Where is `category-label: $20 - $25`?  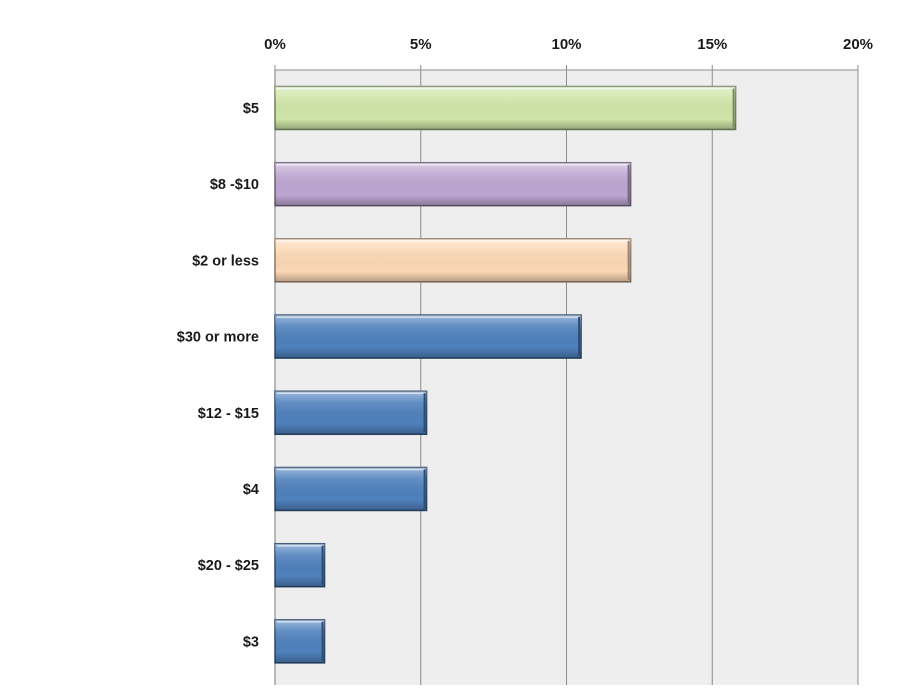 category-label: $20 - $25 is located at coordinates (228, 566).